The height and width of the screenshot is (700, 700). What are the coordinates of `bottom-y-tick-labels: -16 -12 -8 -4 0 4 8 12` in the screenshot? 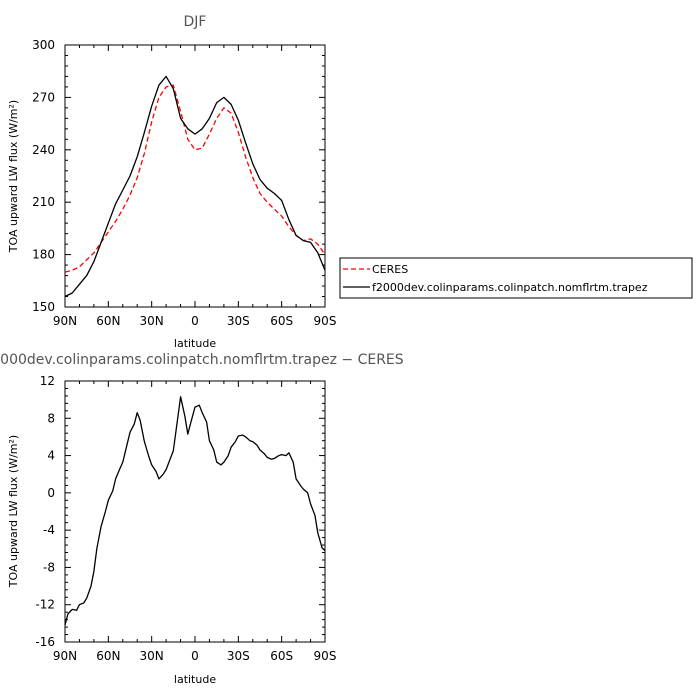 It's located at (45, 511).